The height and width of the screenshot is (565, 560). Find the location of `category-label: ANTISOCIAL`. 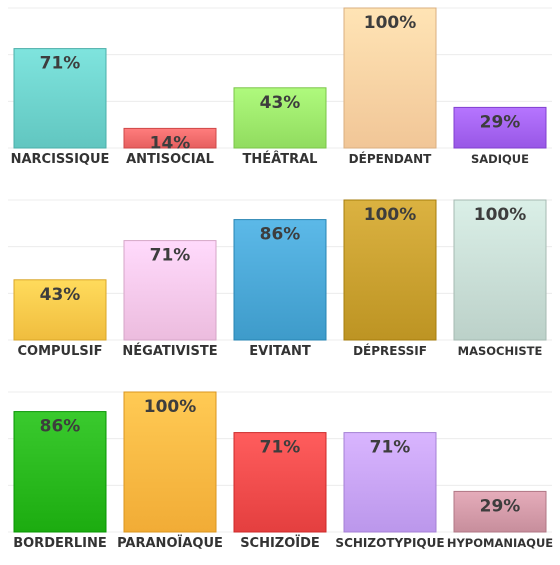

category-label: ANTISOCIAL is located at coordinates (170, 159).